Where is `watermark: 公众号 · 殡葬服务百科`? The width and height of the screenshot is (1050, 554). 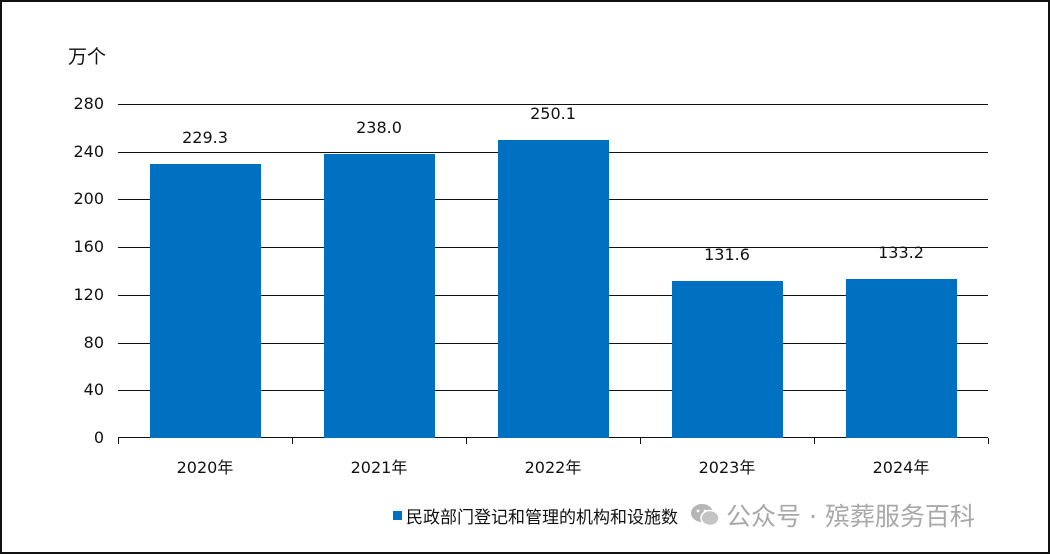
watermark: 公众号 · 殡葬服务百科 is located at coordinates (832, 515).